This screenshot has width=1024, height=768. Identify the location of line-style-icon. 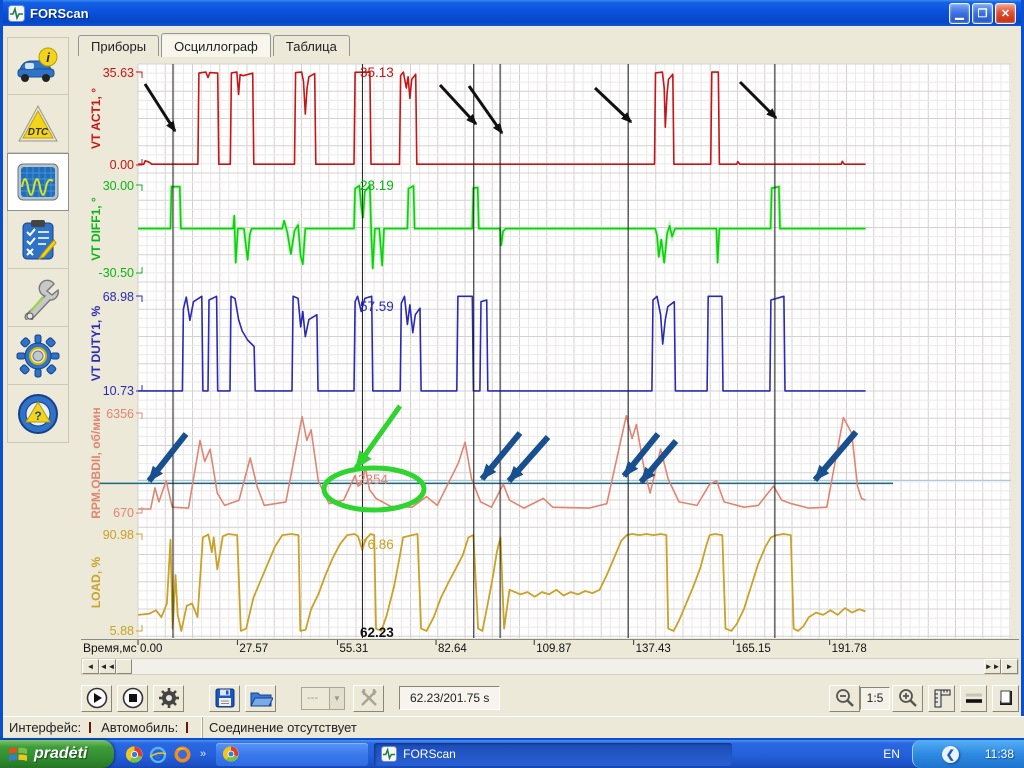
(973, 698).